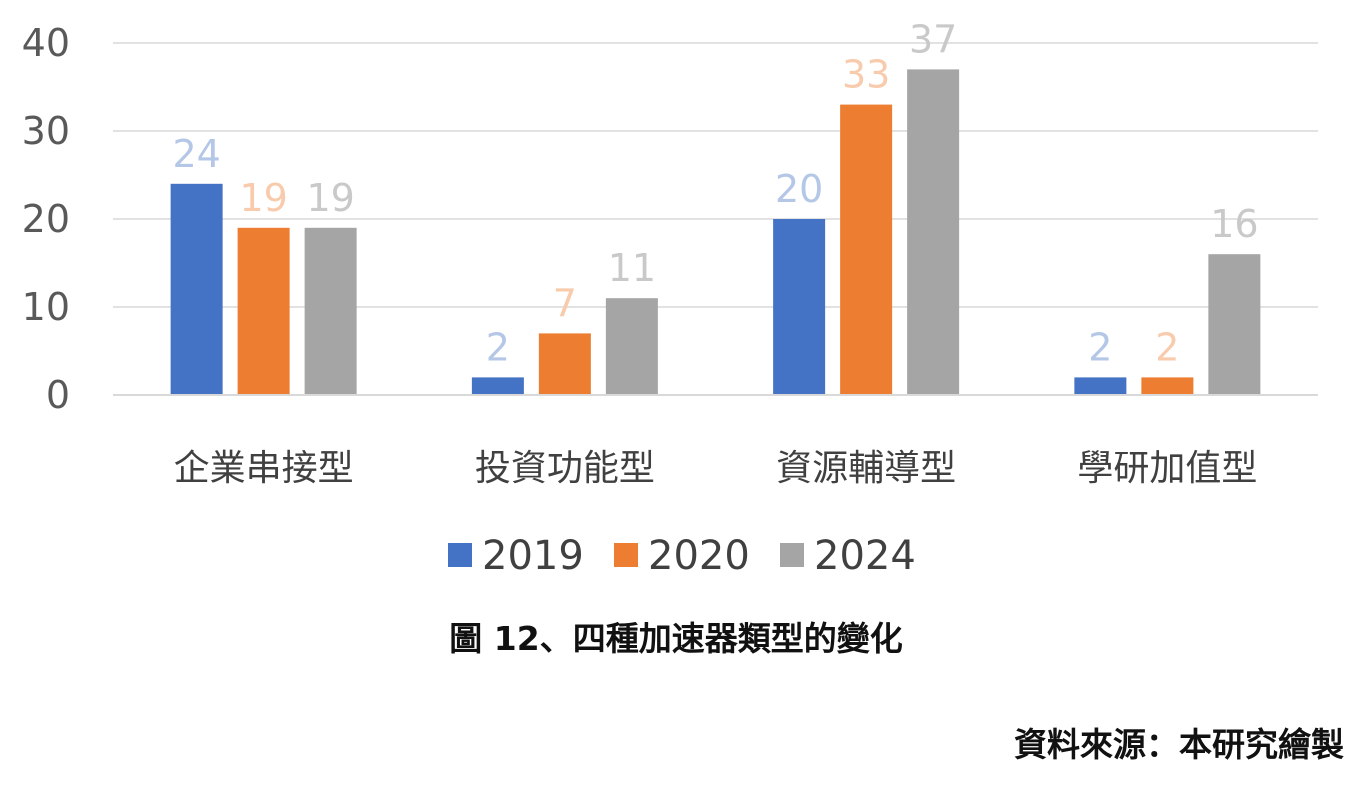 Image resolution: width=1352 pixels, height=803 pixels. What do you see at coordinates (866, 468) in the screenshot?
I see `x-category-label: 資源輔導型` at bounding box center [866, 468].